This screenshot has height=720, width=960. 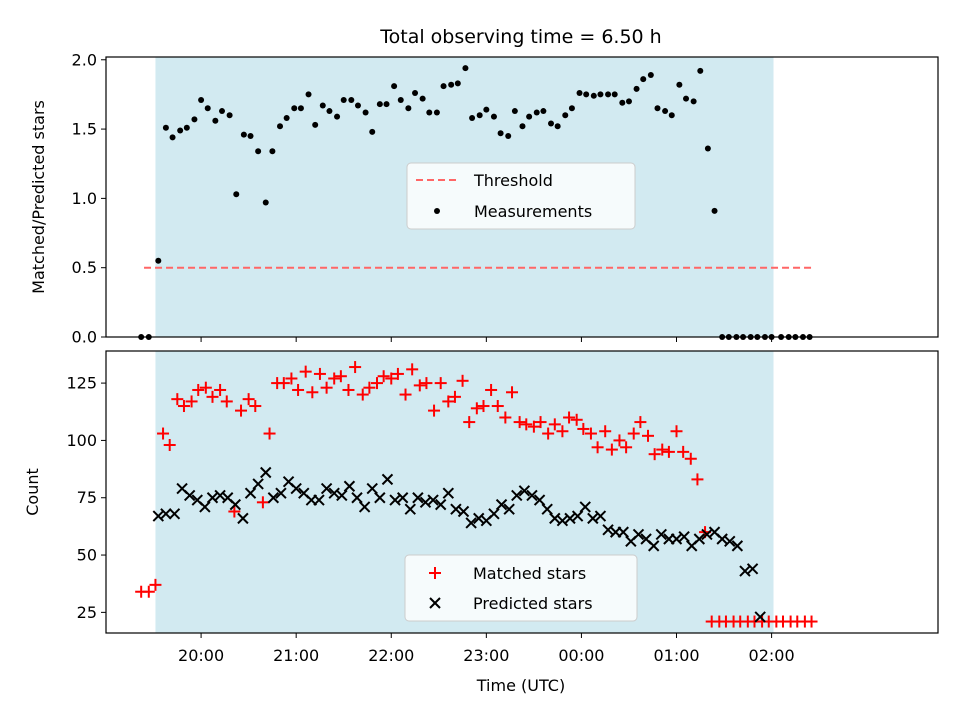 I want to click on x-tick-label: 23:00, so click(x=486, y=655).